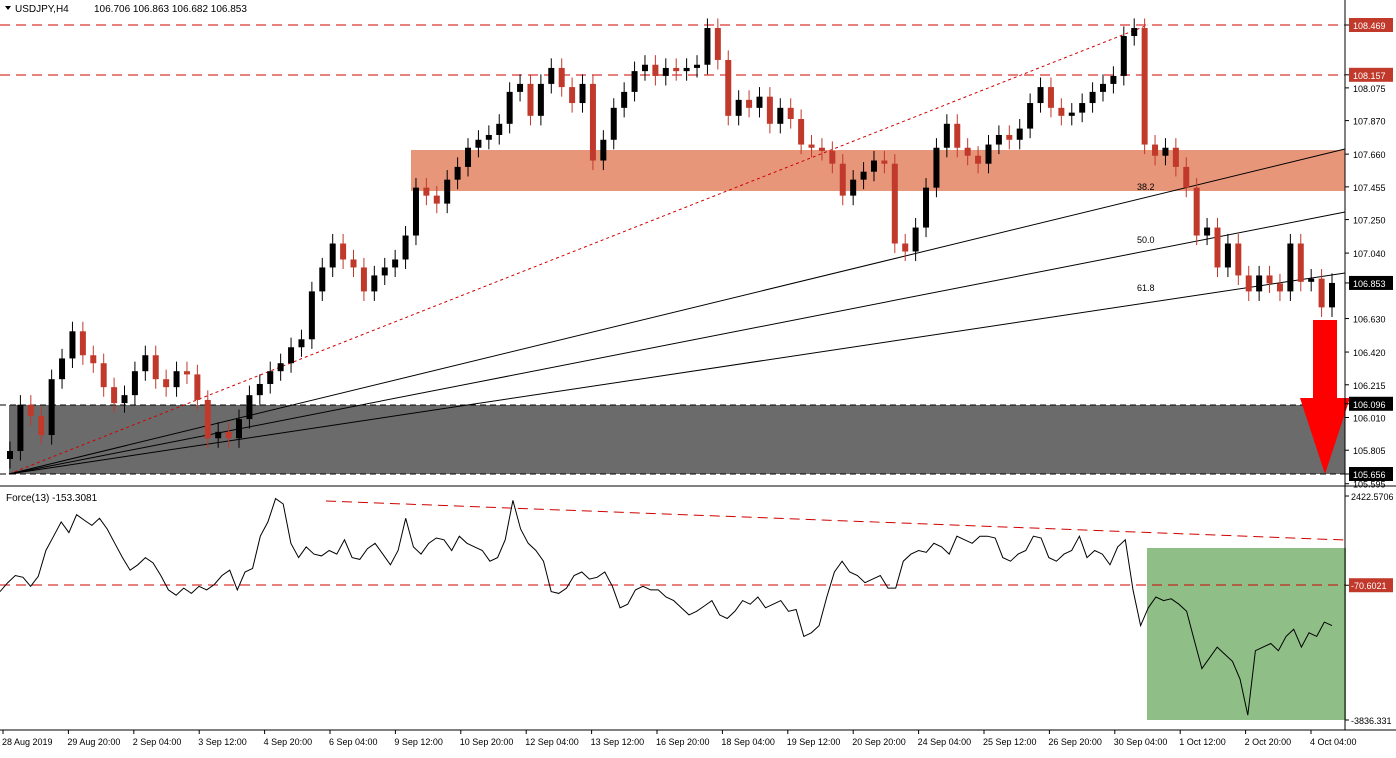  What do you see at coordinates (42, 9) in the screenshot?
I see `symbol-label: USDJPY,H4` at bounding box center [42, 9].